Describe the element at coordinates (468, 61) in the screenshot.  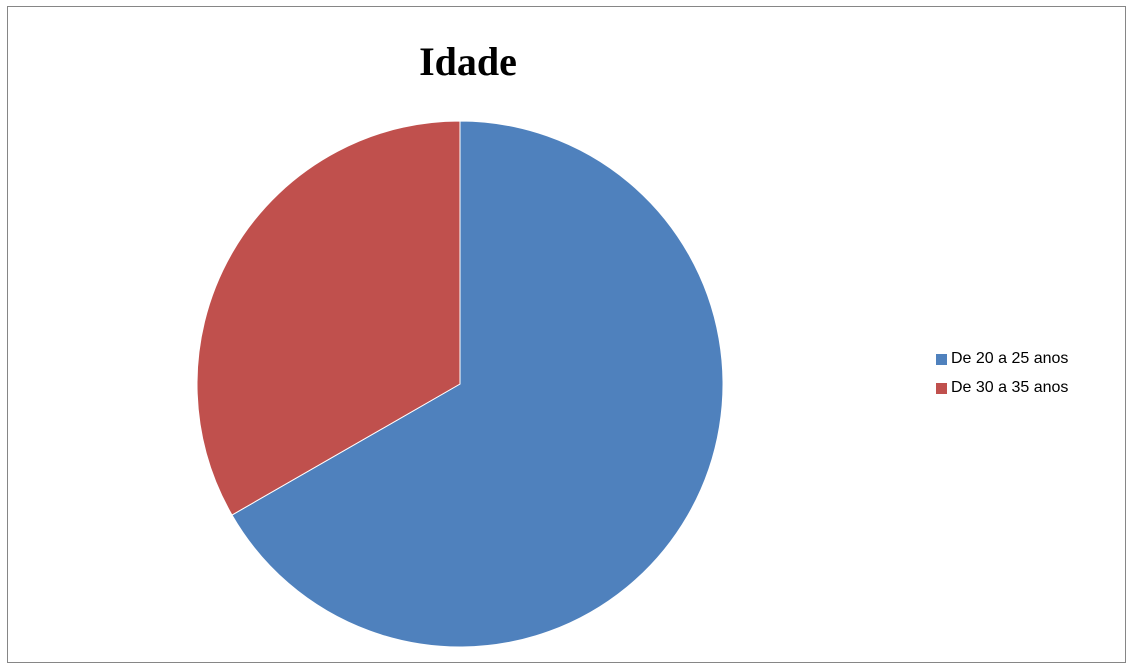
I see `chart-title: Idade` at that location.